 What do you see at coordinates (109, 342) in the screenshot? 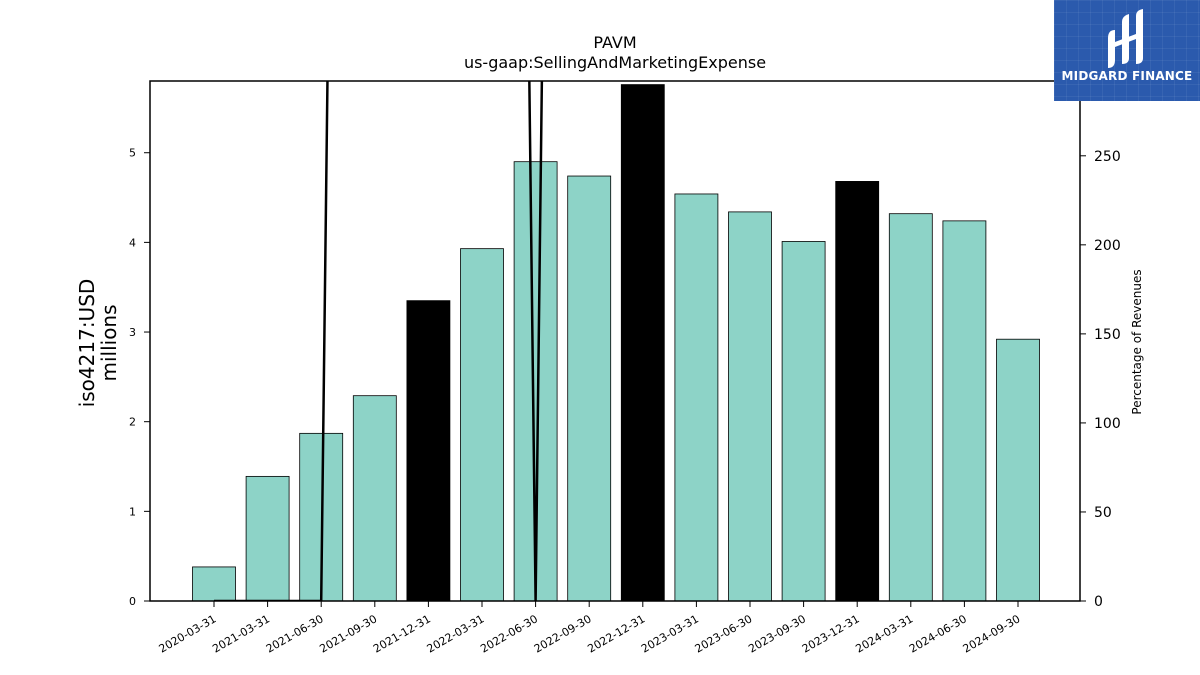
I see `left-y-axis-unit: millions` at bounding box center [109, 342].